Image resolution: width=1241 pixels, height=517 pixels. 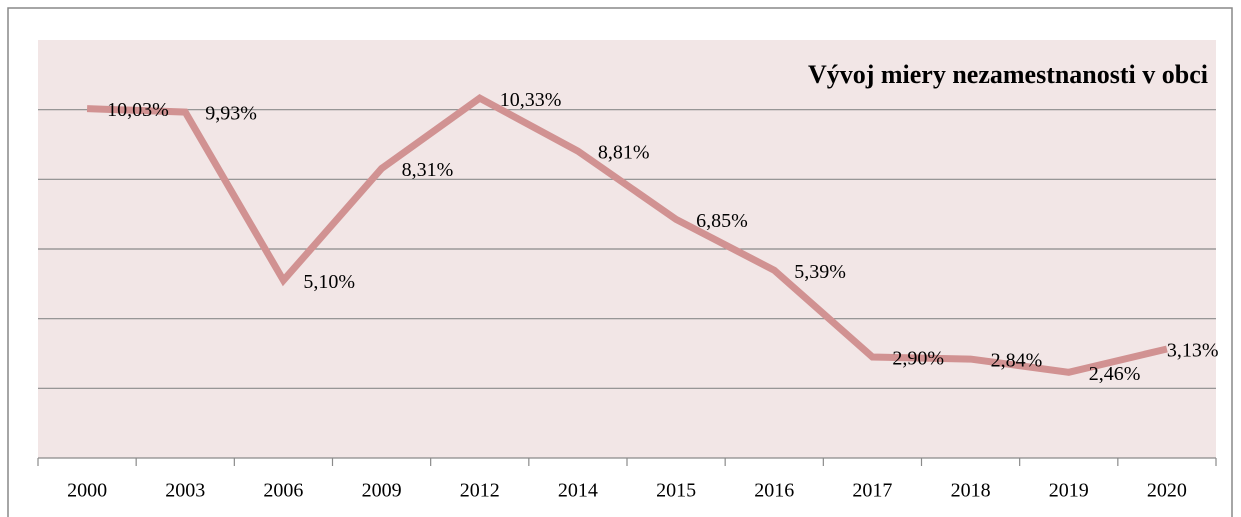 I want to click on data-label: 10,03%, so click(x=138, y=110).